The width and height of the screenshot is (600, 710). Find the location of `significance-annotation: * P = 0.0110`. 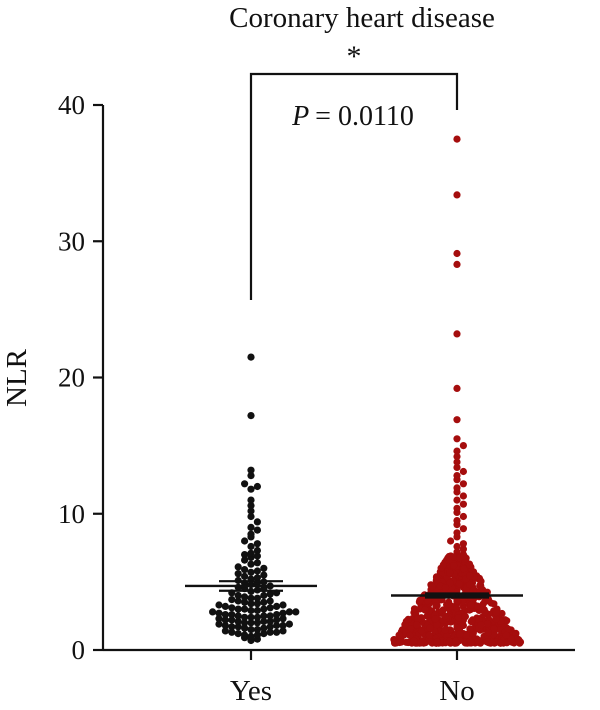

significance-annotation: * P = 0.0110 is located at coordinates (354, 170).